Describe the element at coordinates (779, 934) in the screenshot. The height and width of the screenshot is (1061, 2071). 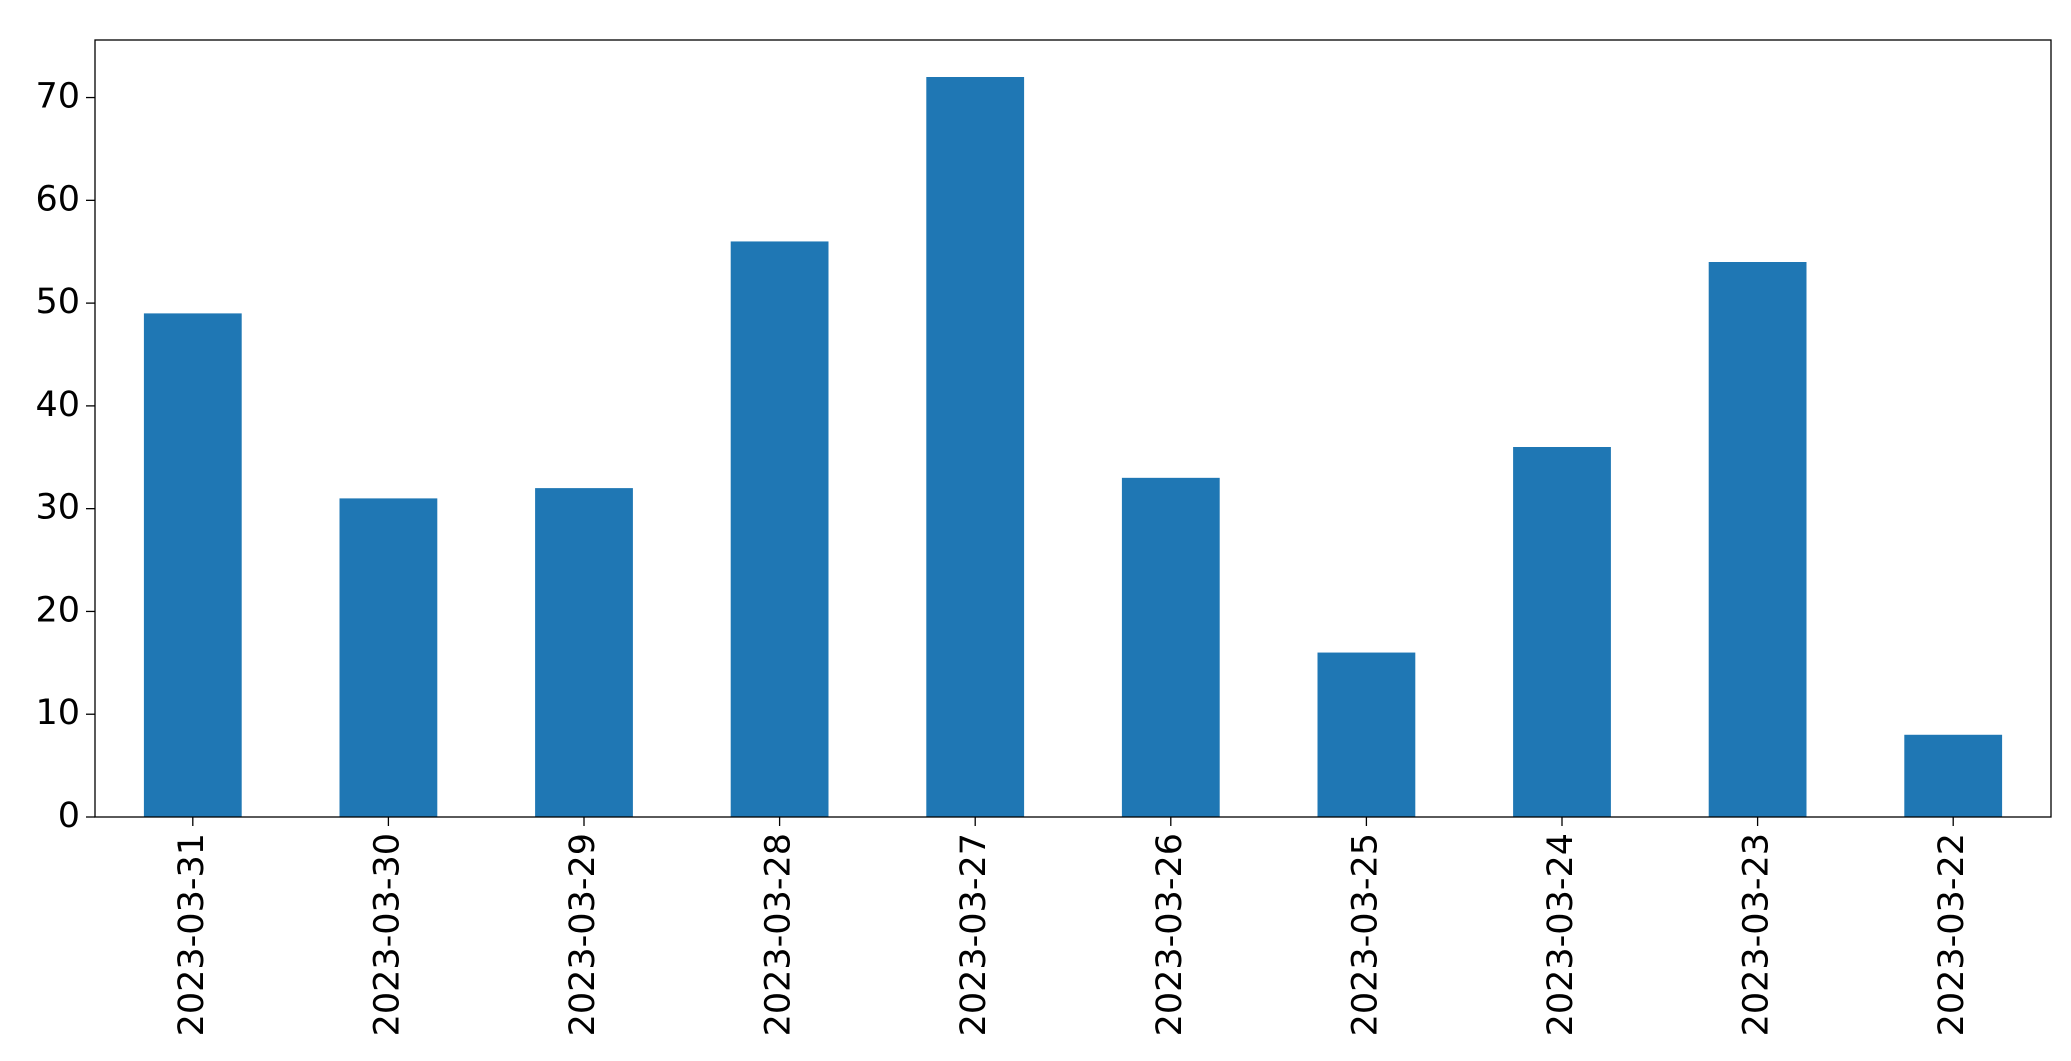
I see `x-tick-label: 2023-03-28` at that location.